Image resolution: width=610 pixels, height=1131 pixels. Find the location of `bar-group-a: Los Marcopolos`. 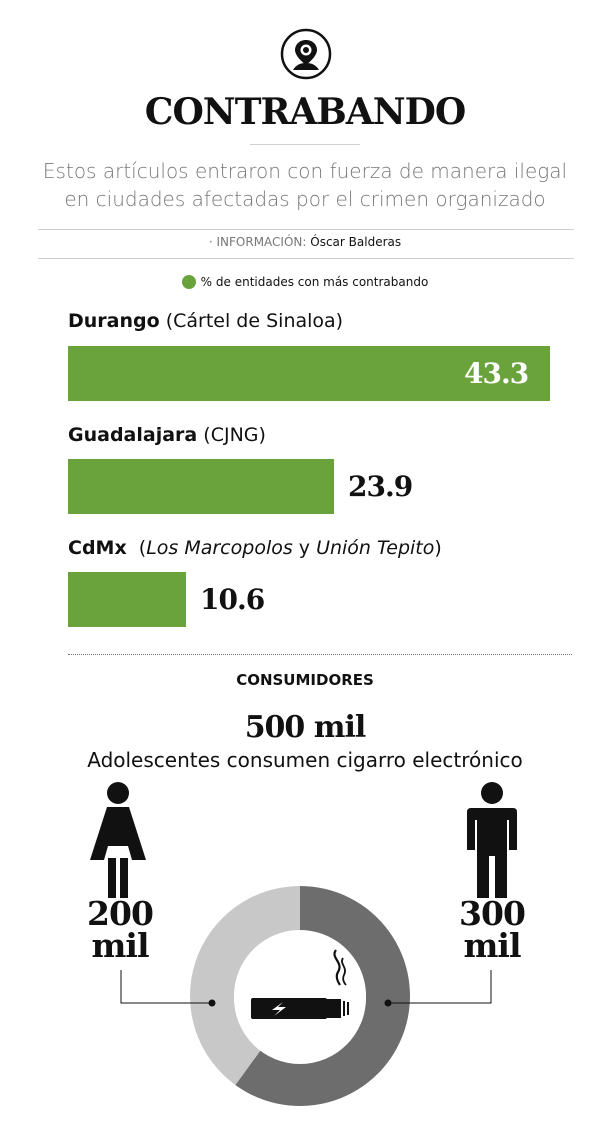

bar-group-a: Los Marcopolos is located at coordinates (219, 548).